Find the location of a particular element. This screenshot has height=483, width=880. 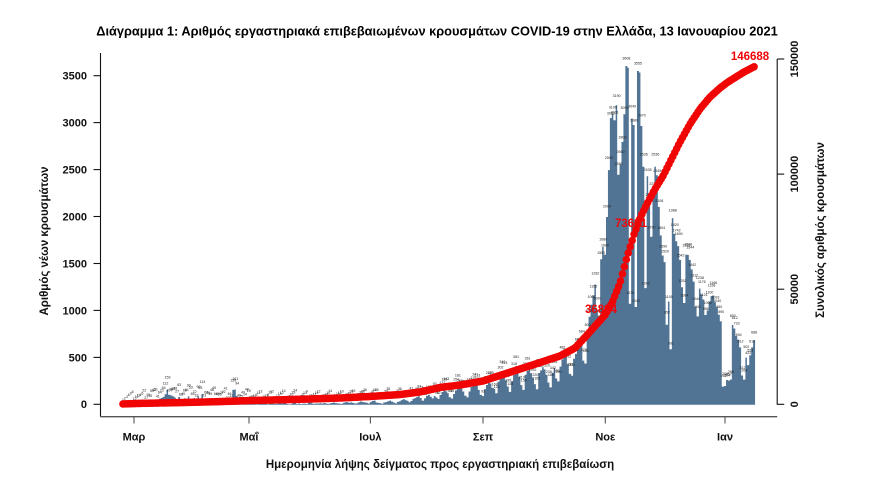

svg-text: 890 is located at coordinates (721, 312).